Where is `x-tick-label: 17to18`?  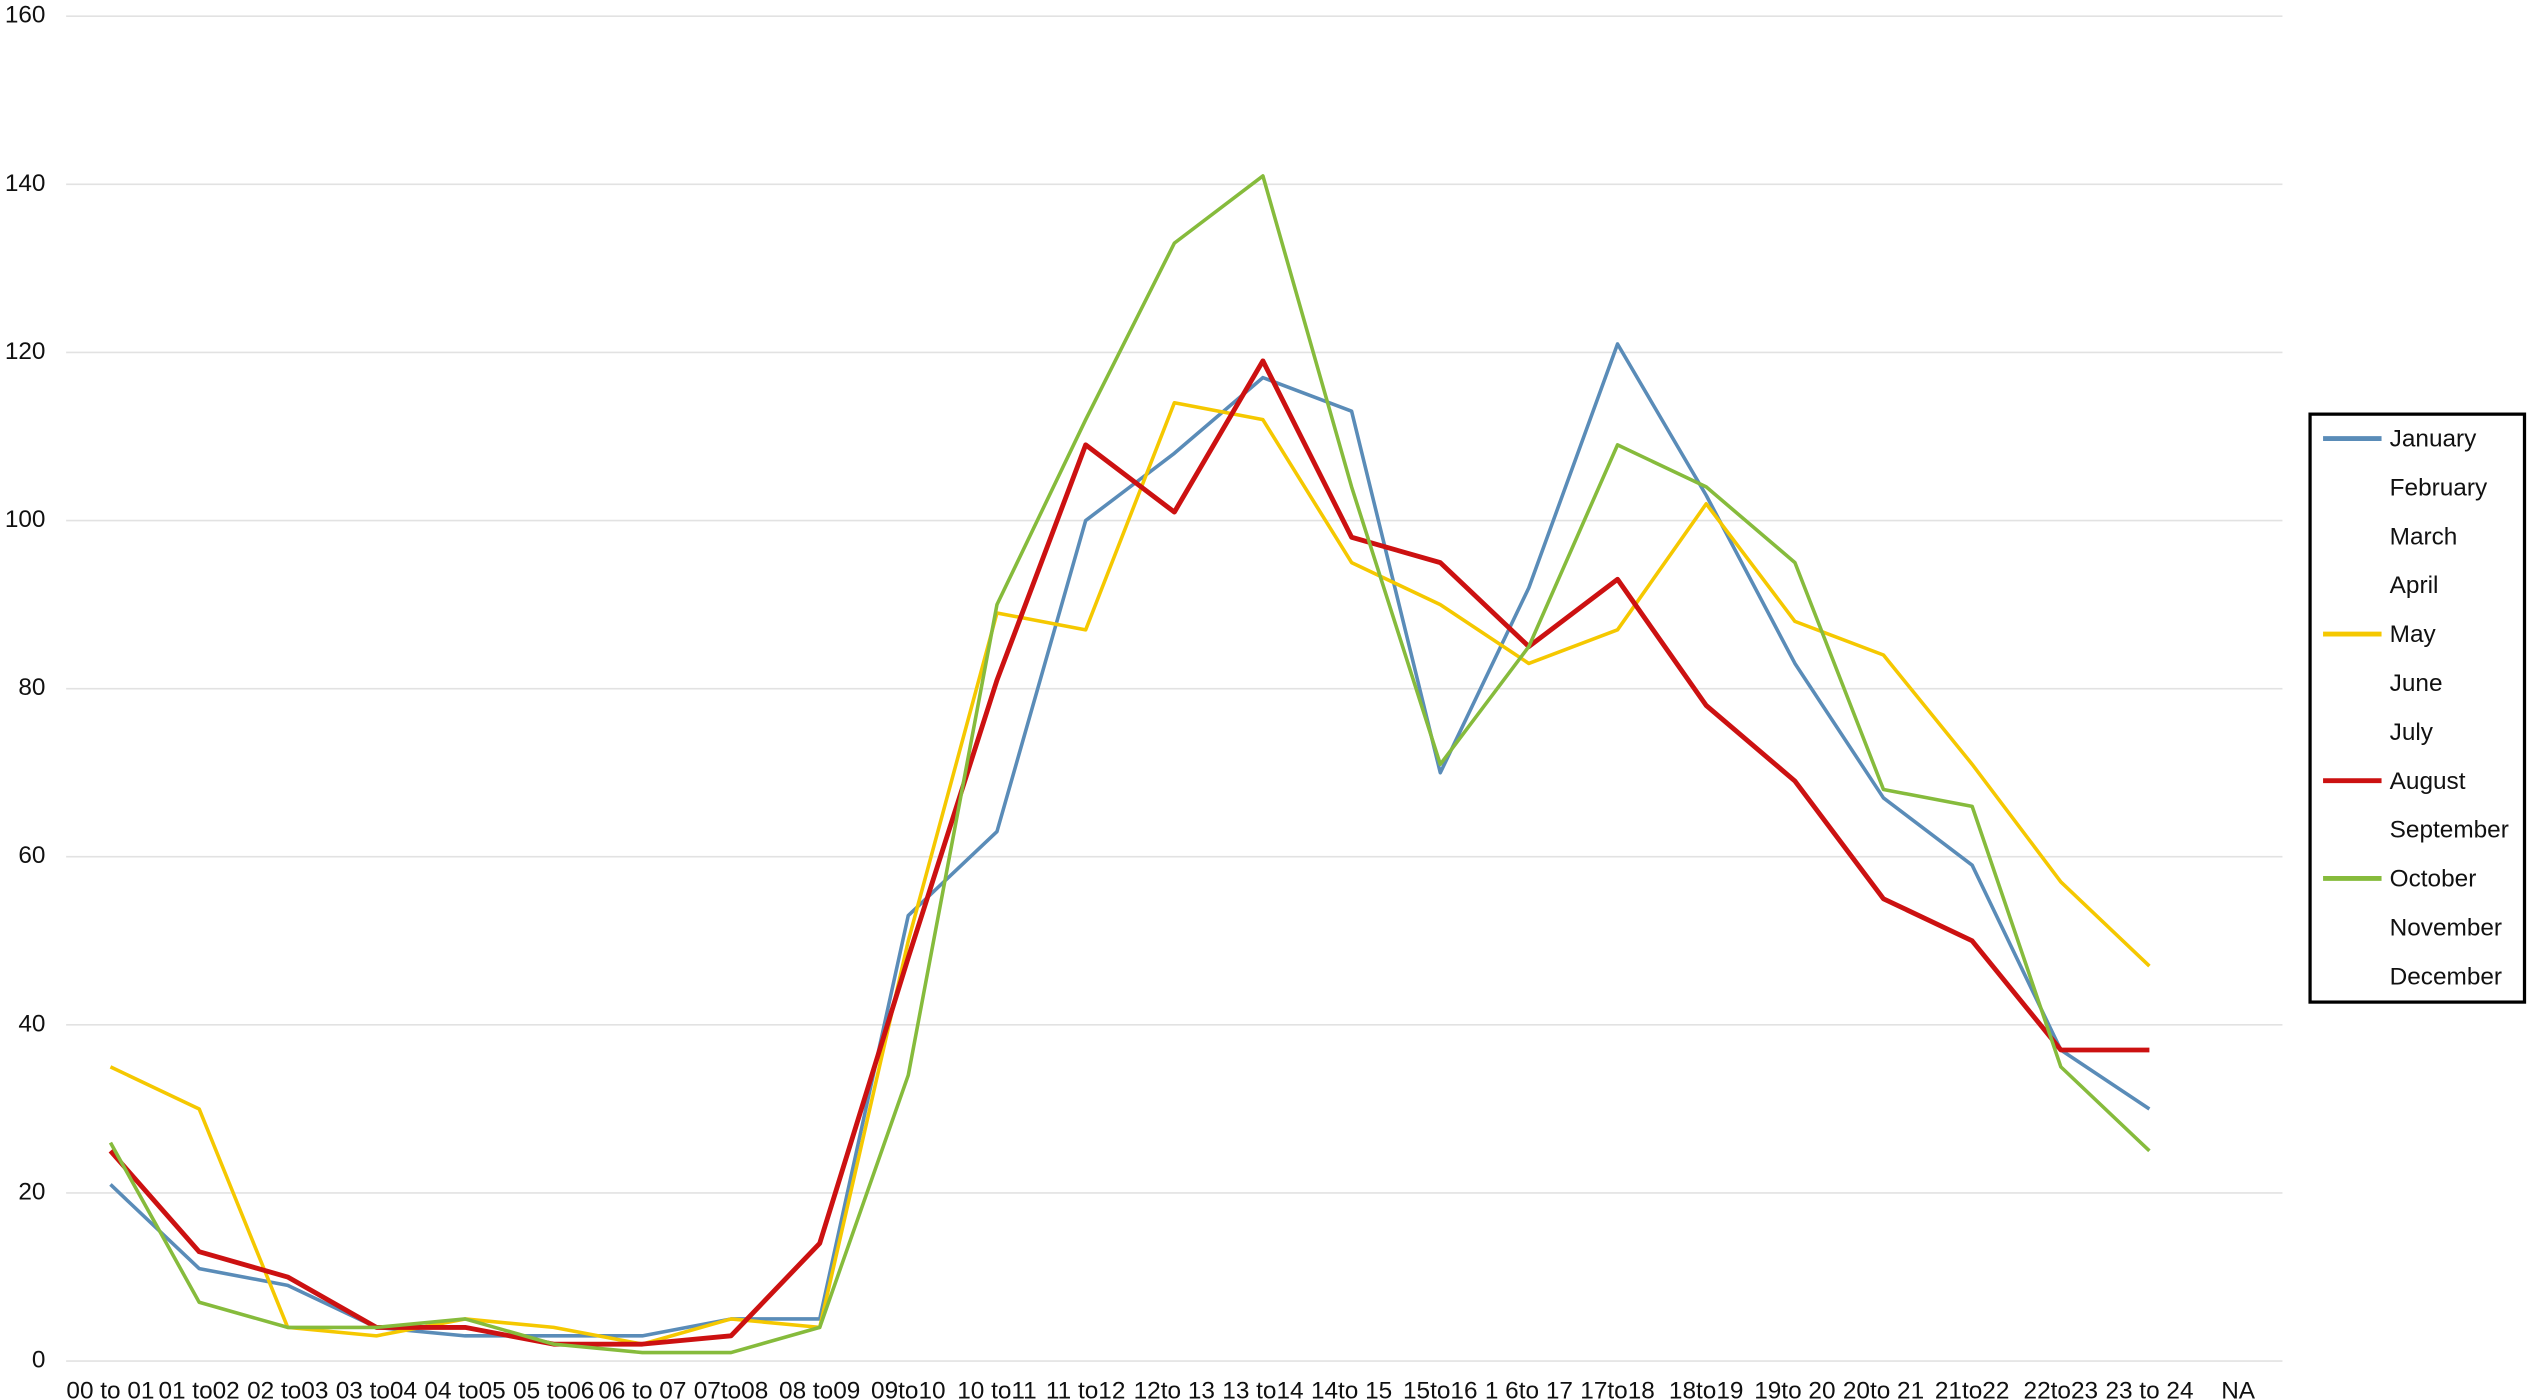
x-tick-label: 17to18 is located at coordinates (1617, 1388).